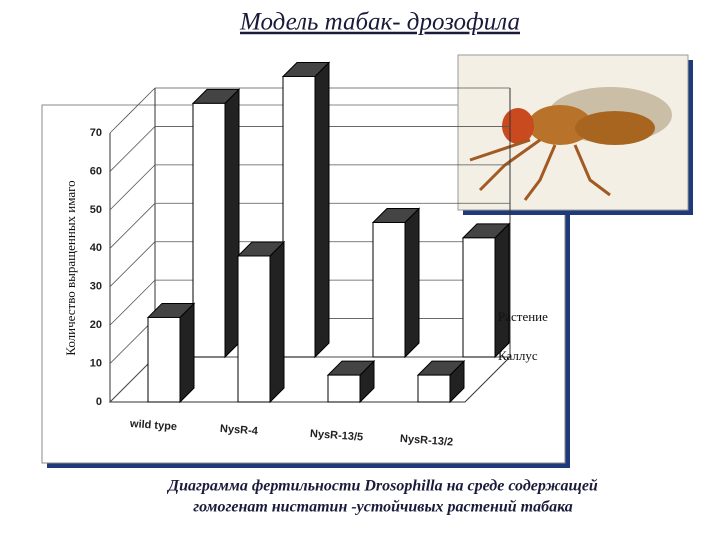  I want to click on y-tick-label: 0, so click(99, 402).